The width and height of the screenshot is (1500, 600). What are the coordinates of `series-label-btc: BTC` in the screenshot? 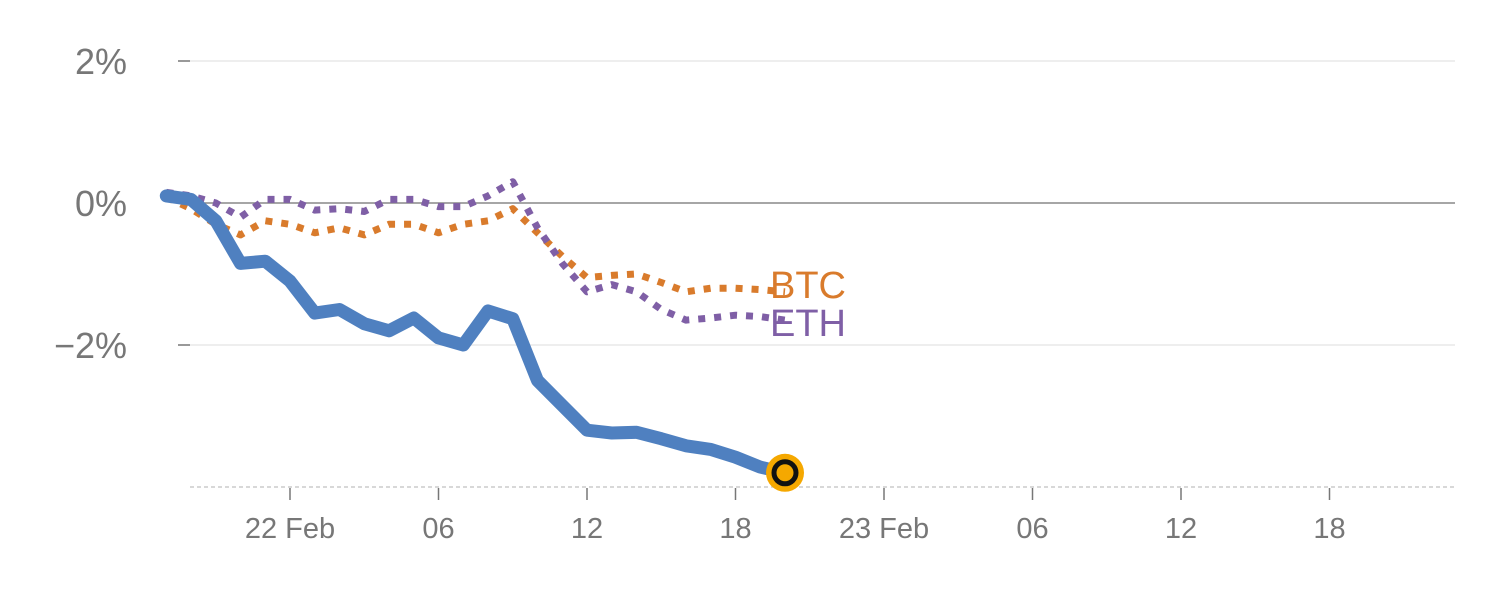 It's located at (808, 286).